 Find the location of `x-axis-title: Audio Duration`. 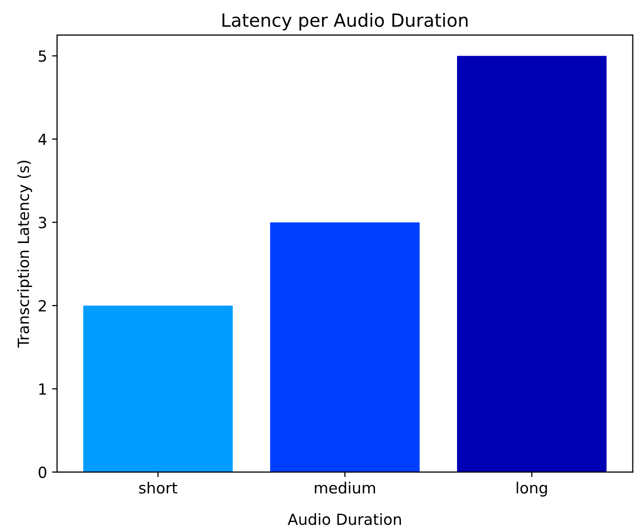

x-axis-title: Audio Duration is located at coordinates (344, 519).